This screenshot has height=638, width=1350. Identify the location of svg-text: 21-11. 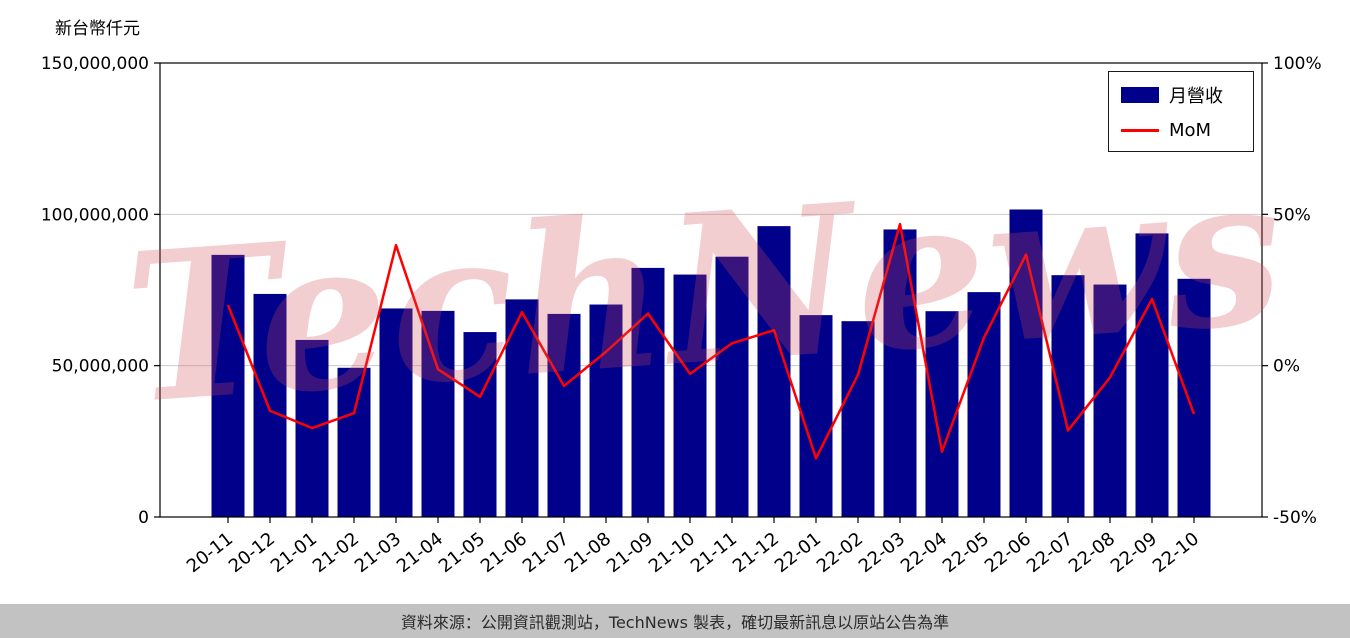
(714, 552).